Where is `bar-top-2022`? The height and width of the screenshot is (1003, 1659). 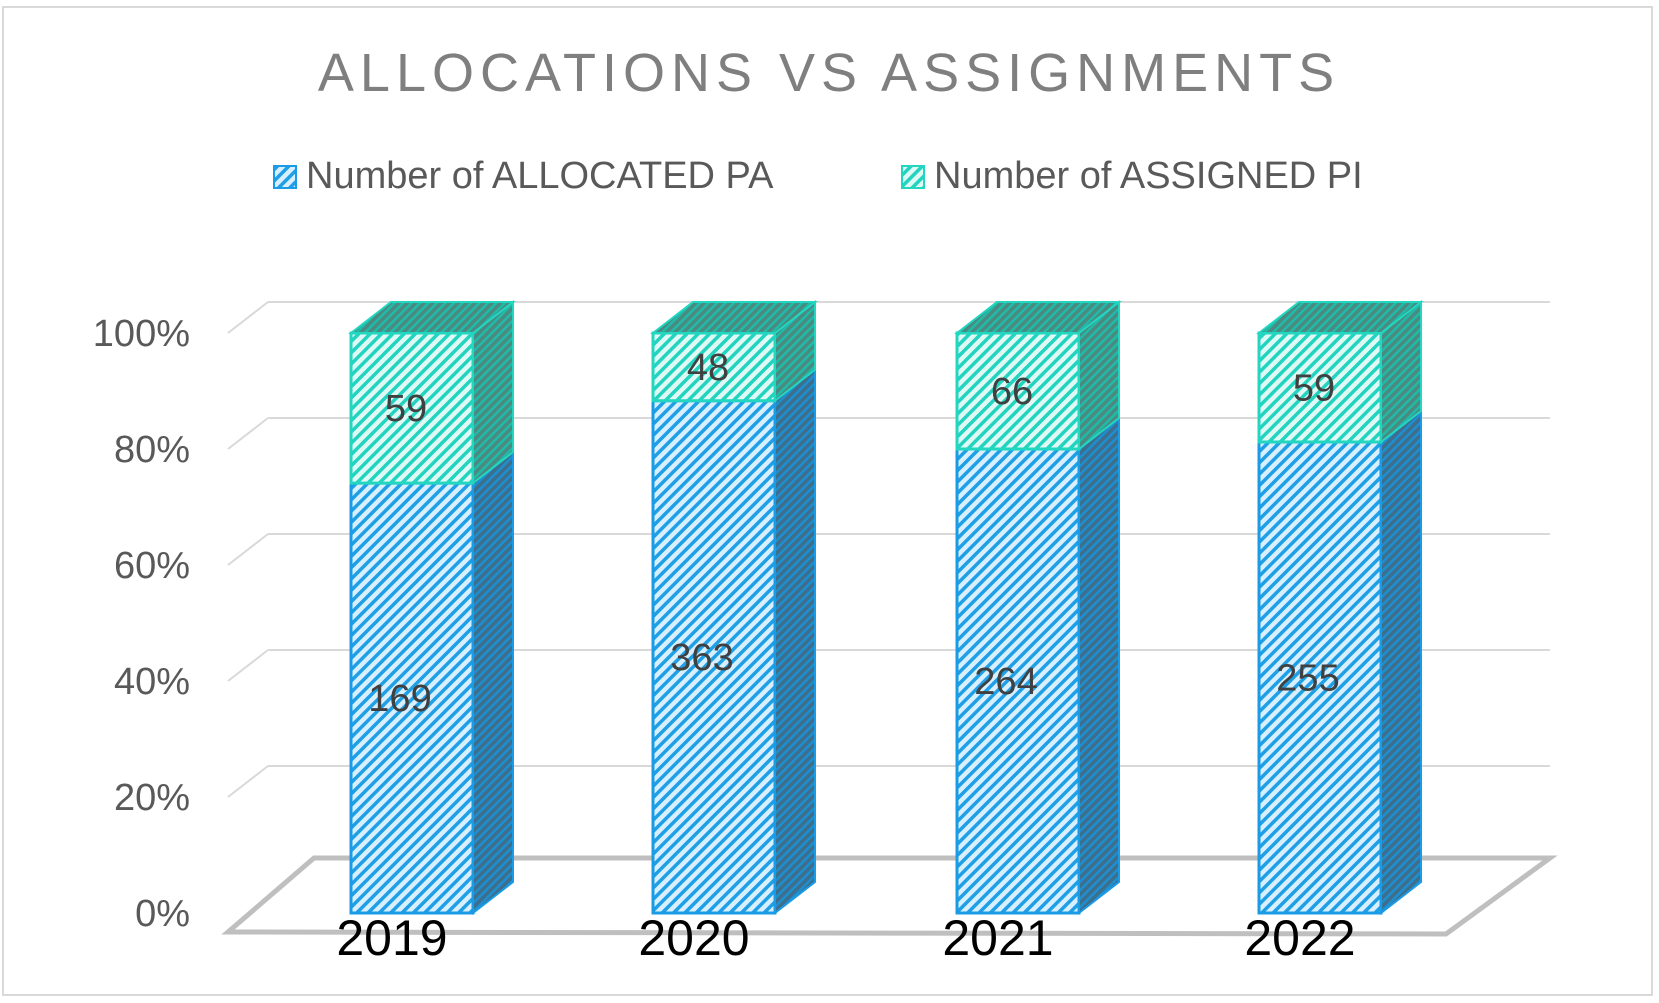 bar-top-2022 is located at coordinates (1340, 317).